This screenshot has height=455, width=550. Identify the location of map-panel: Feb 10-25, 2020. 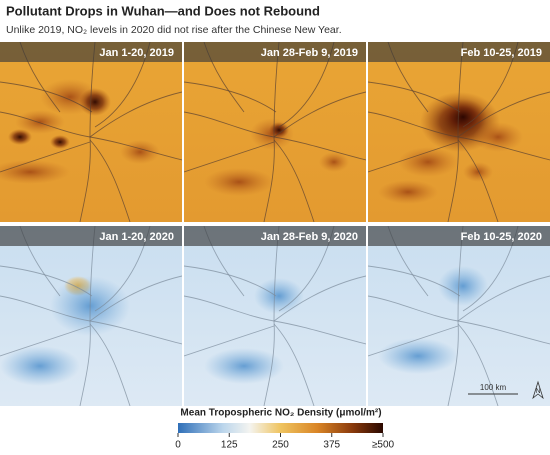
(459, 316).